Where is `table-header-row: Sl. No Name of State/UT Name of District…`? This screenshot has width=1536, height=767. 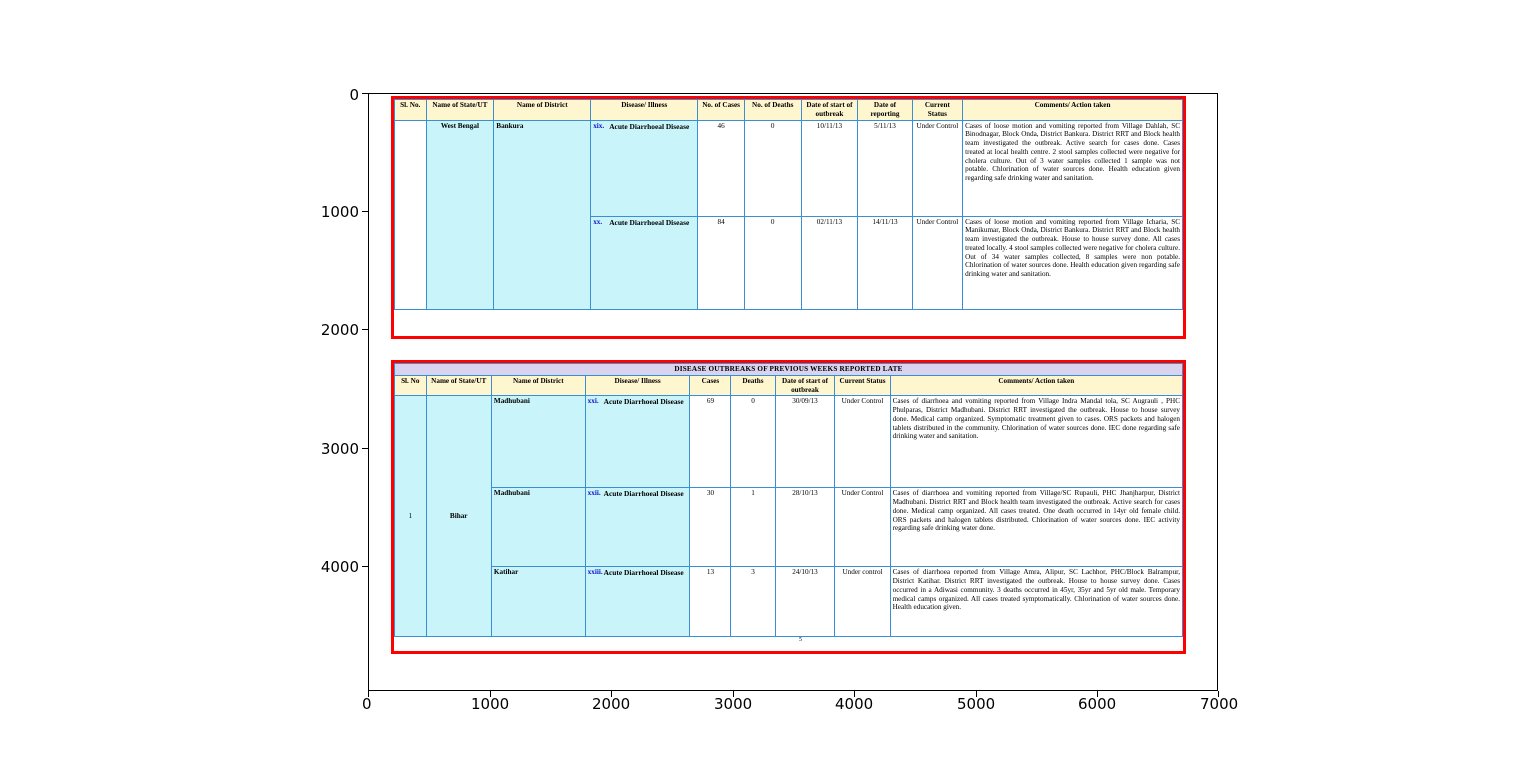 table-header-row: Sl. No Name of State/UT Name of District… is located at coordinates (789, 385).